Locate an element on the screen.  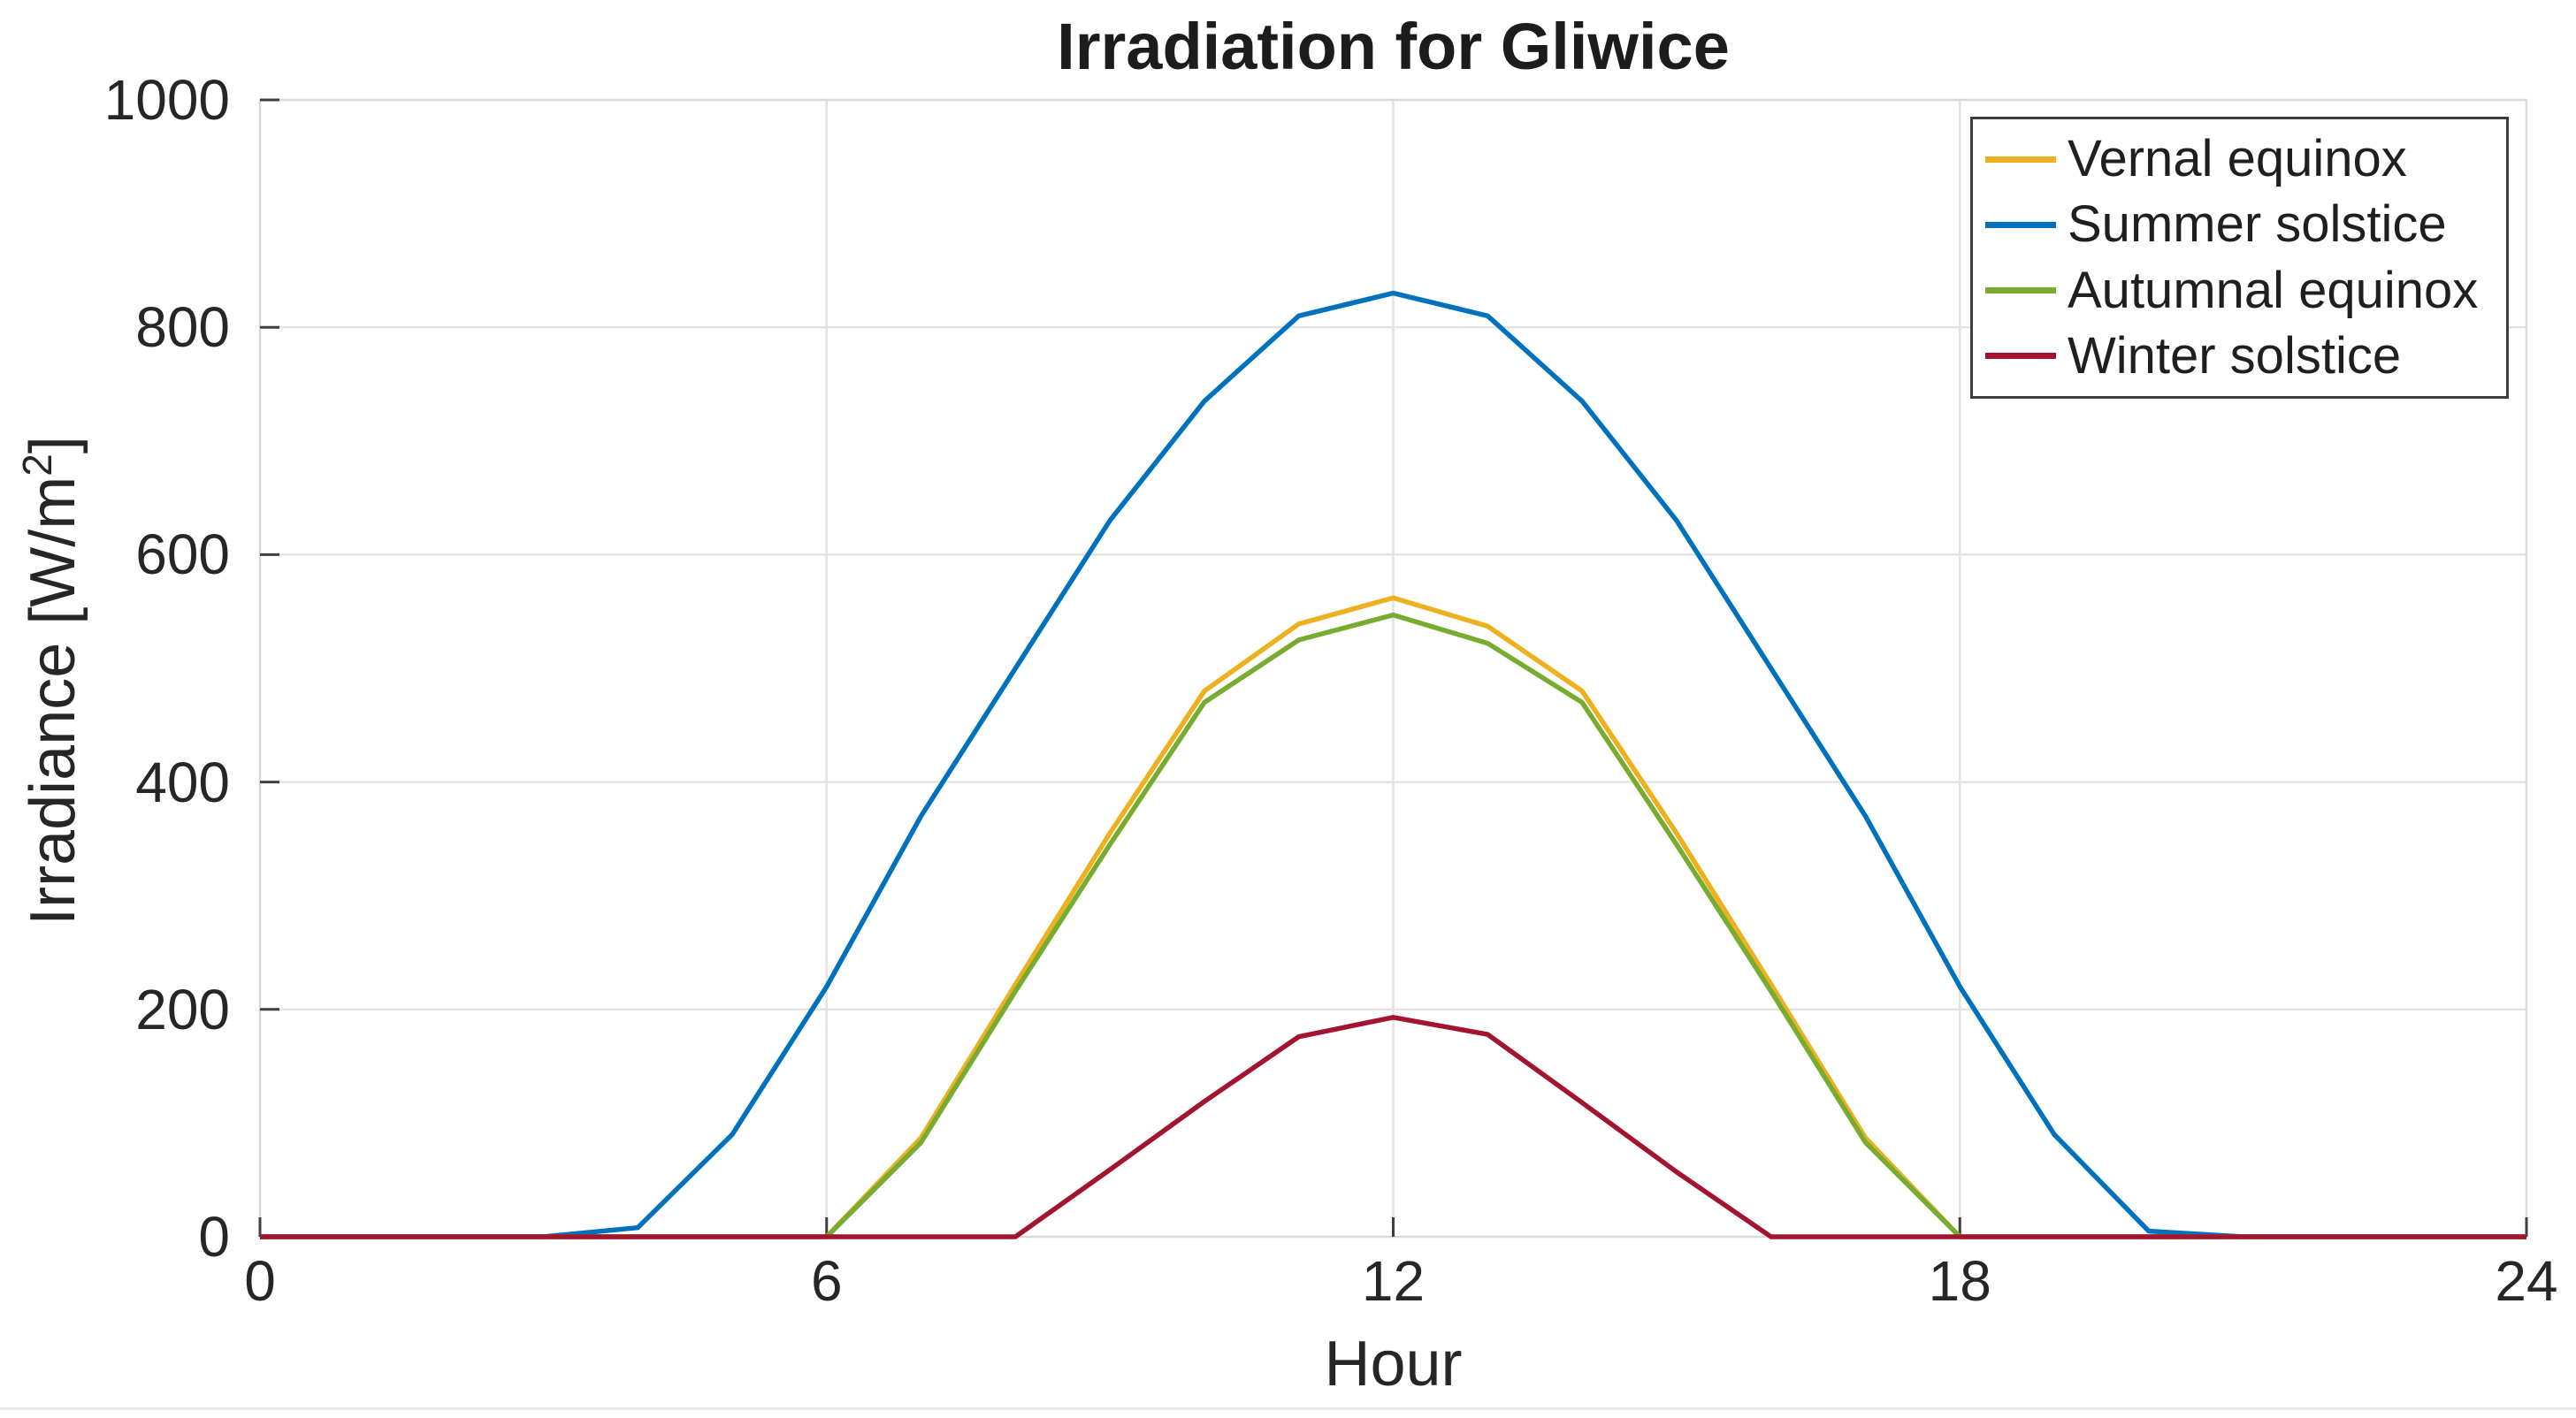
y-tick-label: 400 is located at coordinates (182, 782).